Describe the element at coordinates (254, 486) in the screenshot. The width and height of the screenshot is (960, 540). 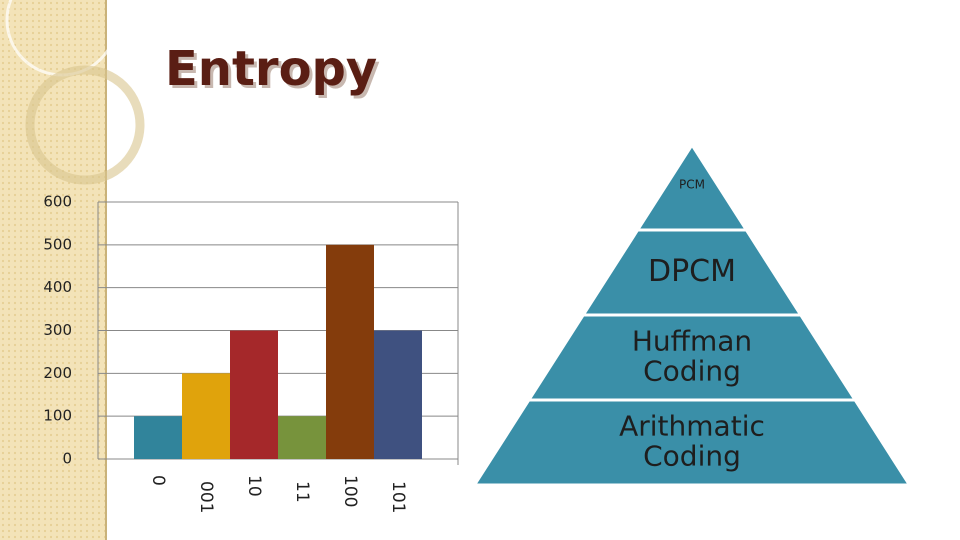
I see `x-tick-label: 10` at that location.